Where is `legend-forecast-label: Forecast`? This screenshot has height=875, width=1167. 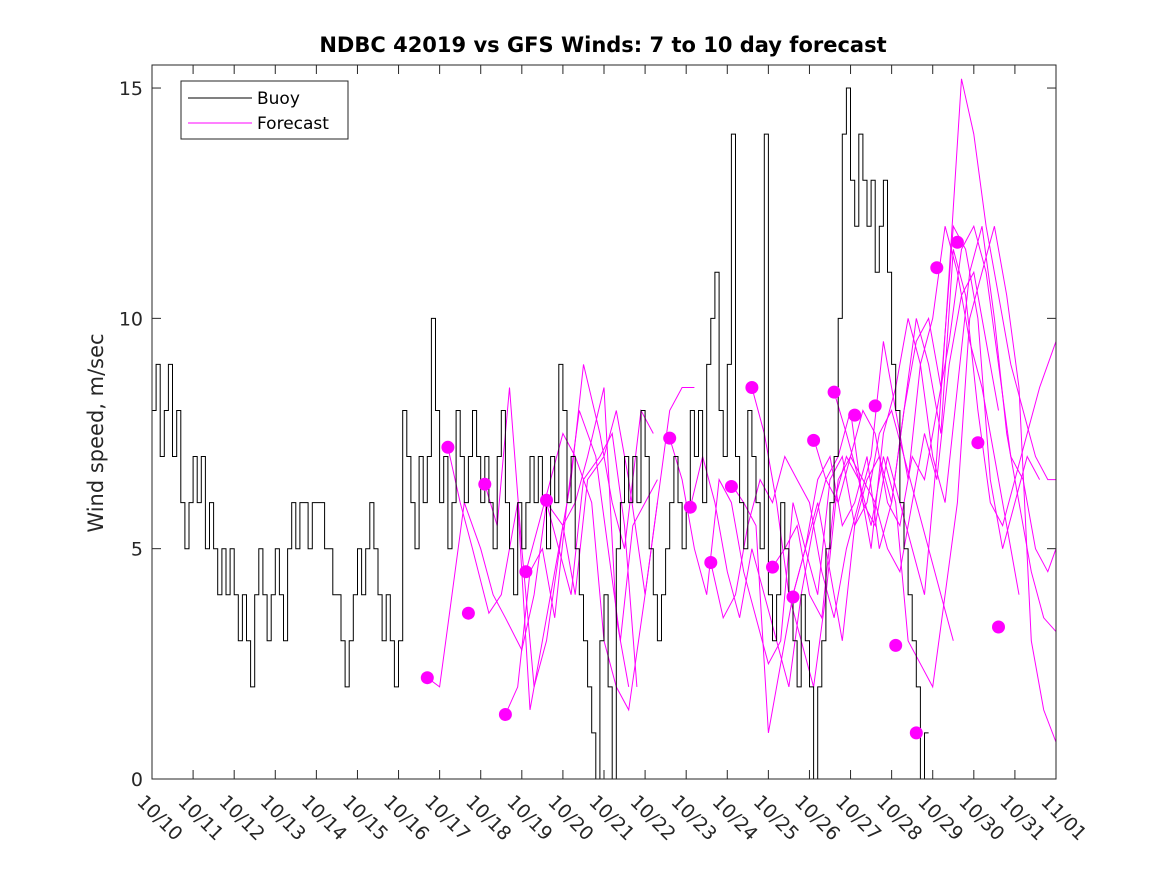 legend-forecast-label: Forecast is located at coordinates (293, 124).